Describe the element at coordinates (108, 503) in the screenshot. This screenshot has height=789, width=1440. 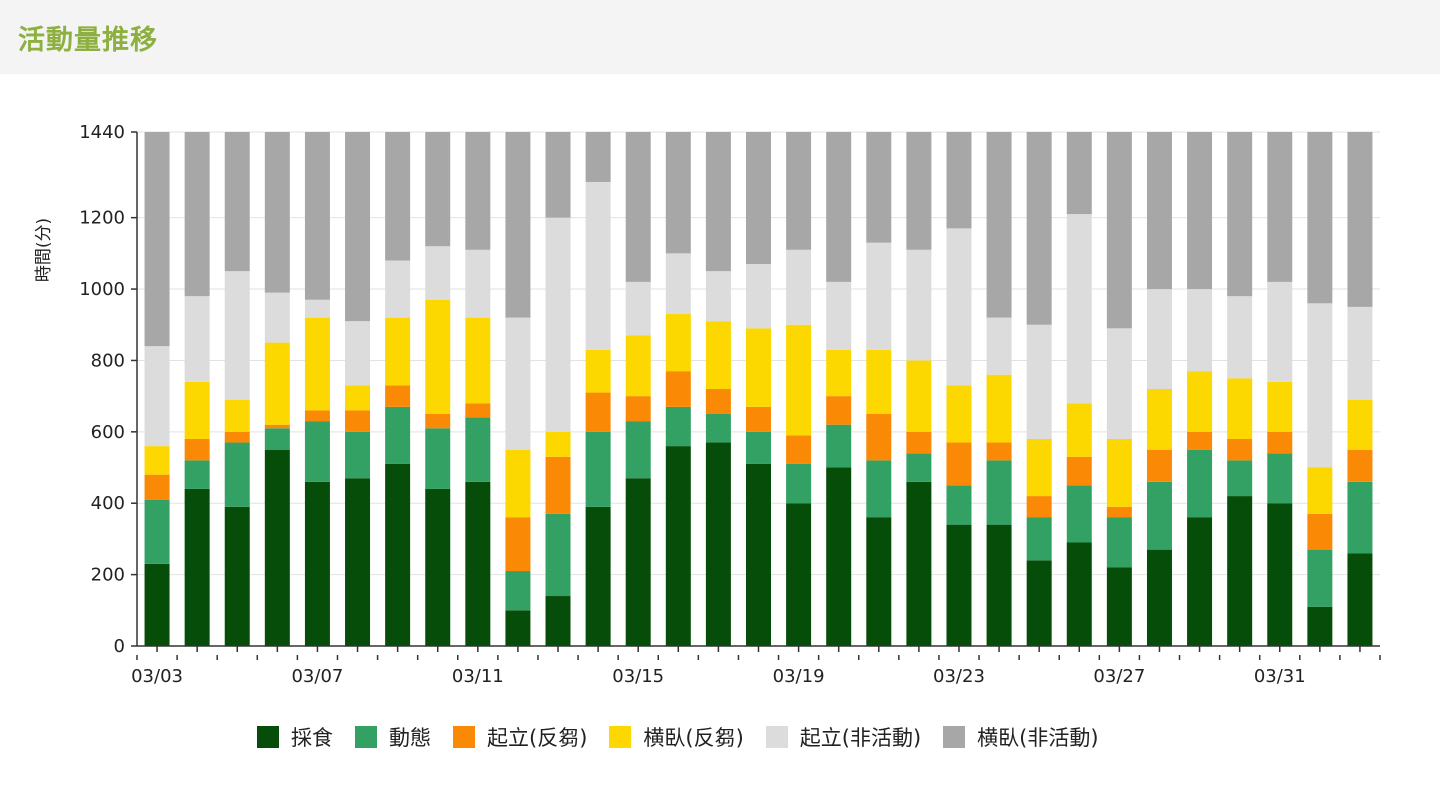
I see `y-tick-label: 400` at that location.